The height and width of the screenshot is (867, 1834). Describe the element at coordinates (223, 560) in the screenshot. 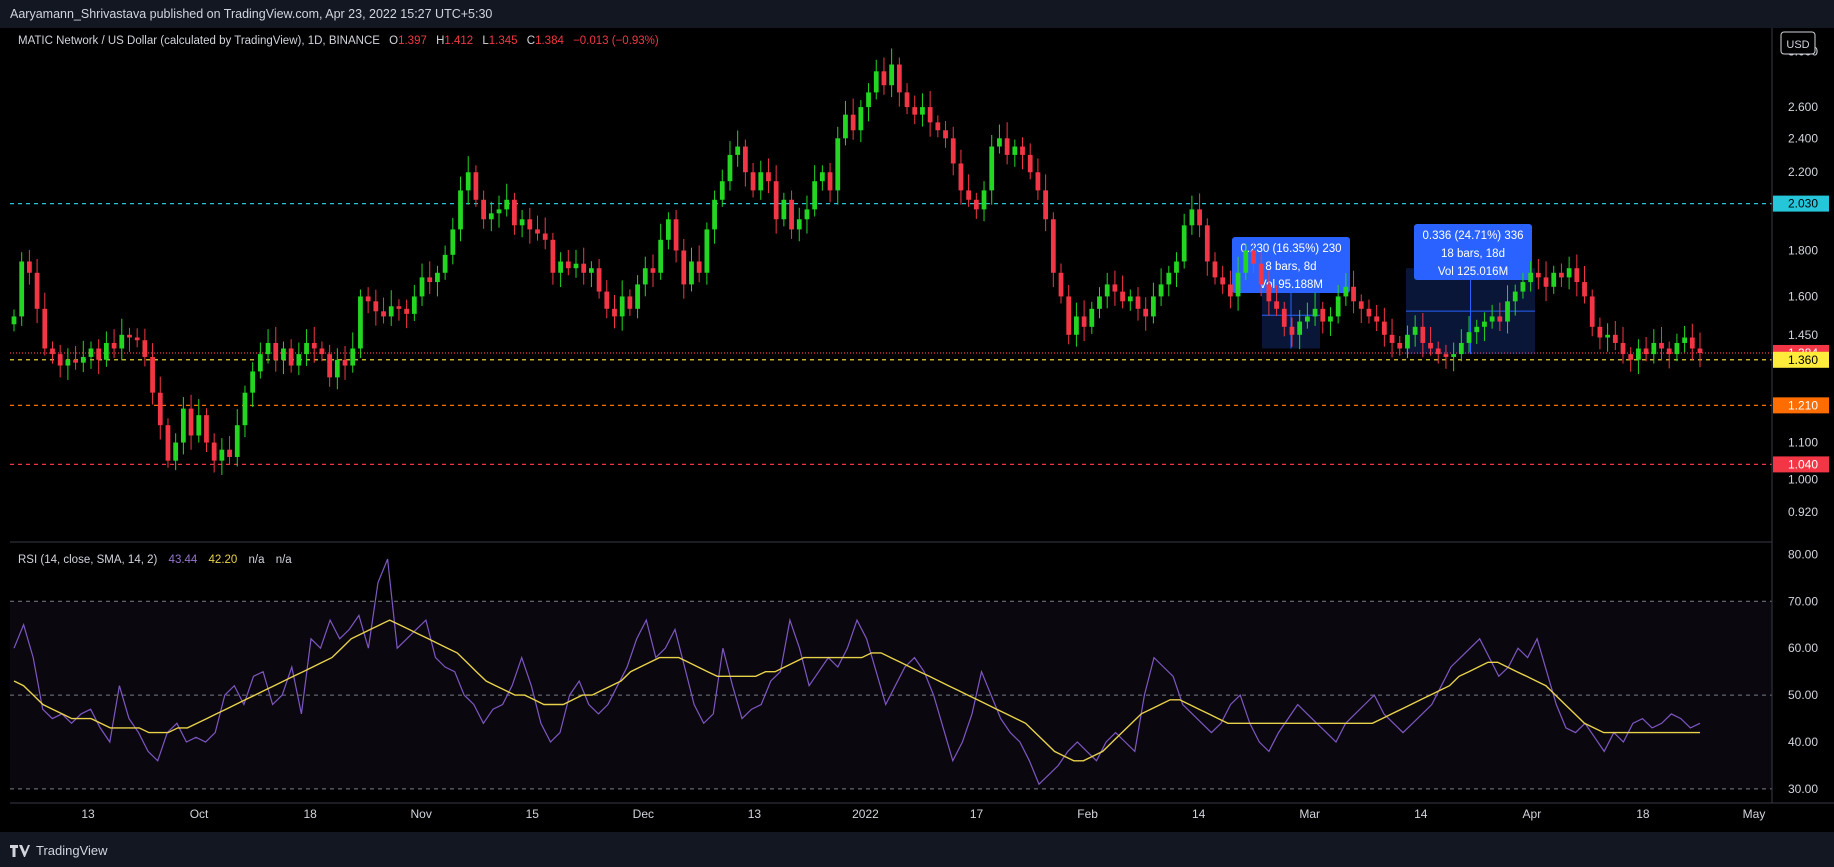

I see `rsi-sma-value: 42.20` at that location.